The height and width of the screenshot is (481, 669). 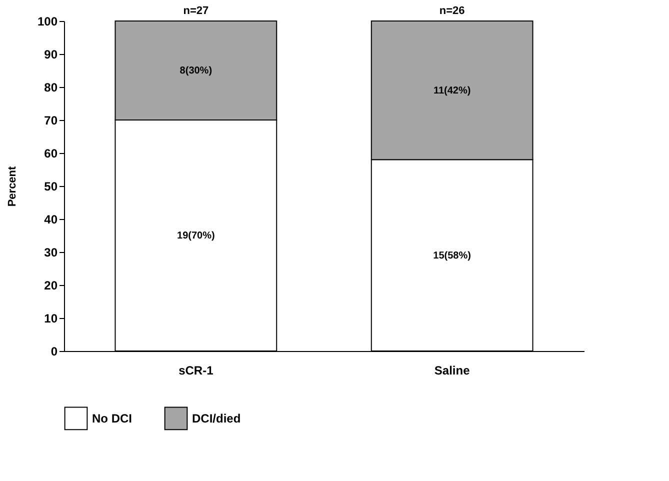 I want to click on y-tick-label: 20, so click(x=51, y=285).